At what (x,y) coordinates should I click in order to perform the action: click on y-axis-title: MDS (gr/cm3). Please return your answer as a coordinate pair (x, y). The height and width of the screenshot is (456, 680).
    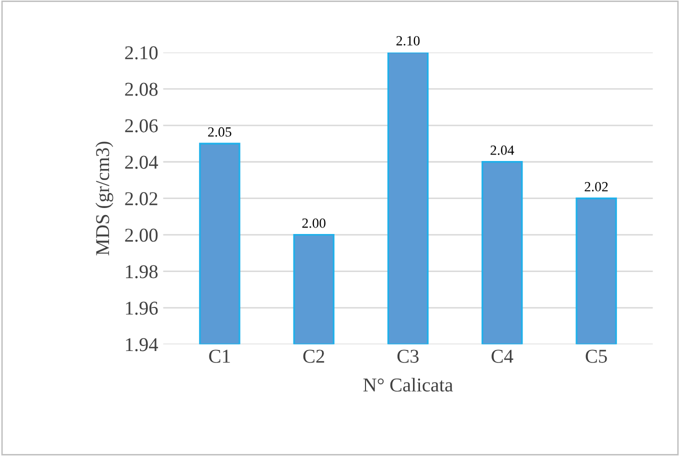
    Looking at the image, I should click on (105, 199).